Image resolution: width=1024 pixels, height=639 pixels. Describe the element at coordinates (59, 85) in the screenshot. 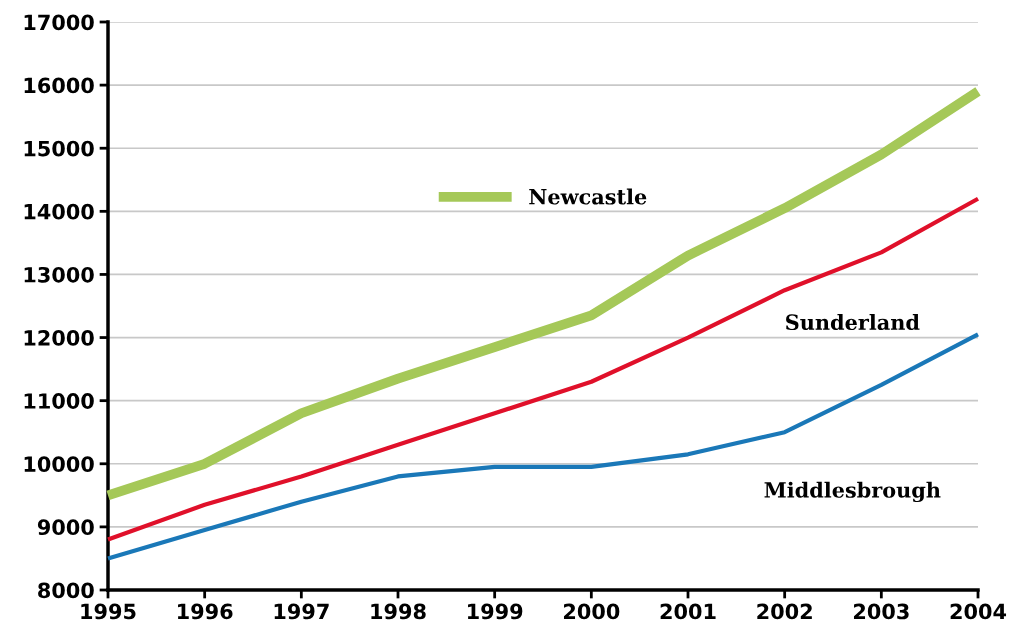

I see `y-tick-label: 16000` at that location.